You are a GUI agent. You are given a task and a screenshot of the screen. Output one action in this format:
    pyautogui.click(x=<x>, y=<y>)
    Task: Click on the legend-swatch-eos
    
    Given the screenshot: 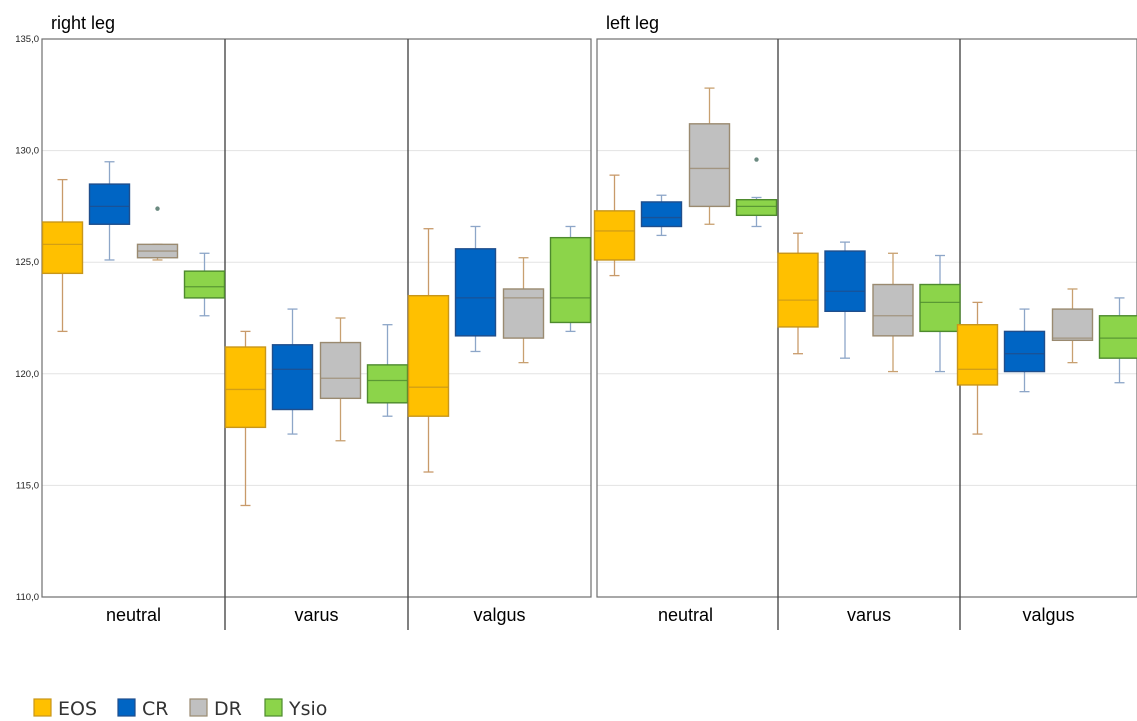 What is the action you would take?
    pyautogui.click(x=42, y=707)
    